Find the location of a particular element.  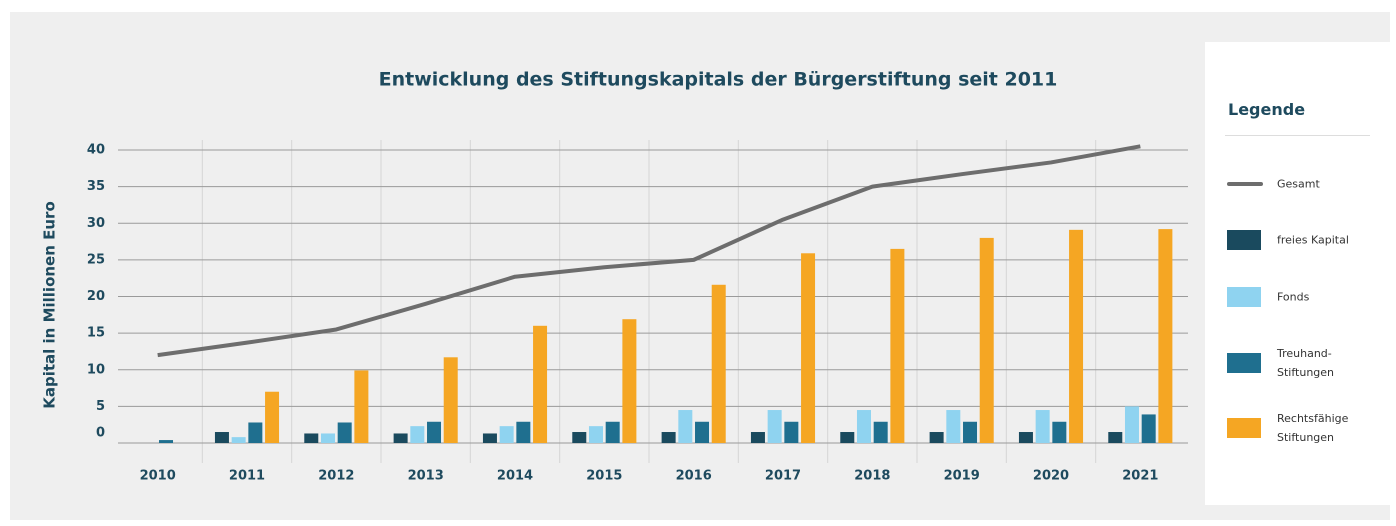

y-tick-label: 35 is located at coordinates (96, 186).